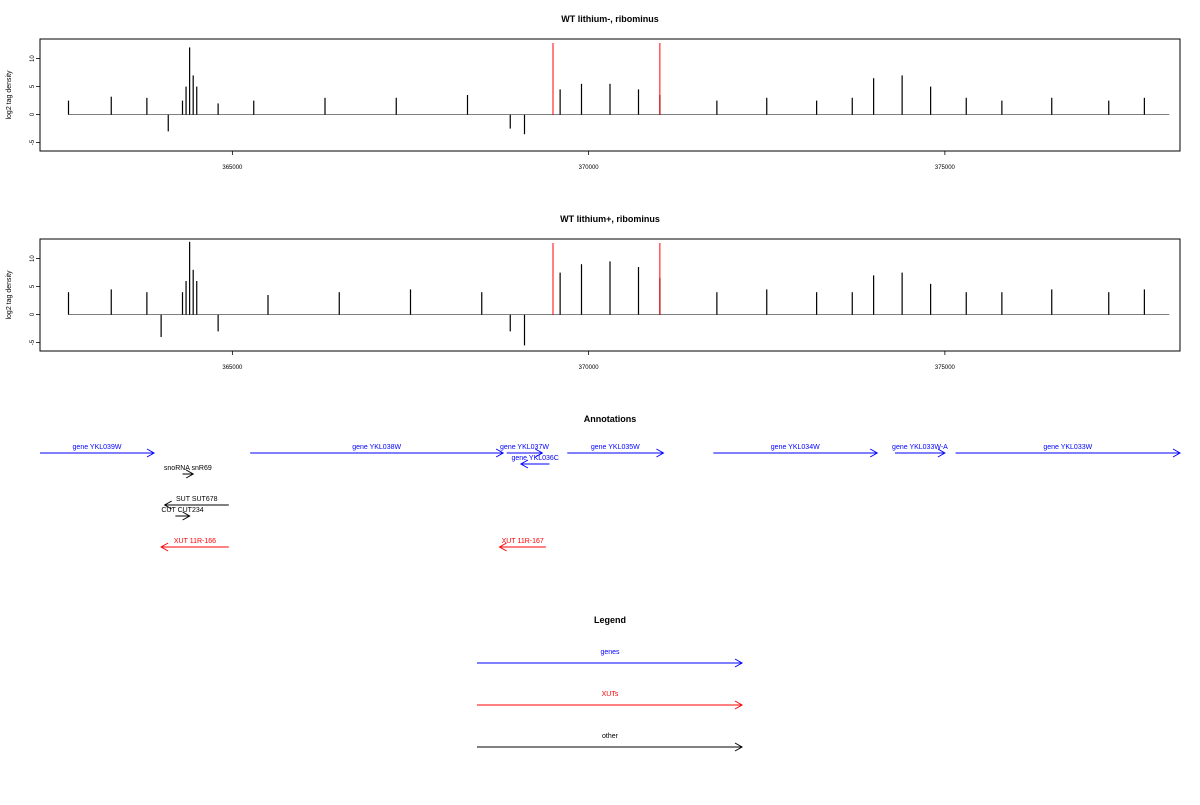 The width and height of the screenshot is (1200, 805). What do you see at coordinates (197, 499) in the screenshot?
I see `feature-label: SUT SUT678` at bounding box center [197, 499].